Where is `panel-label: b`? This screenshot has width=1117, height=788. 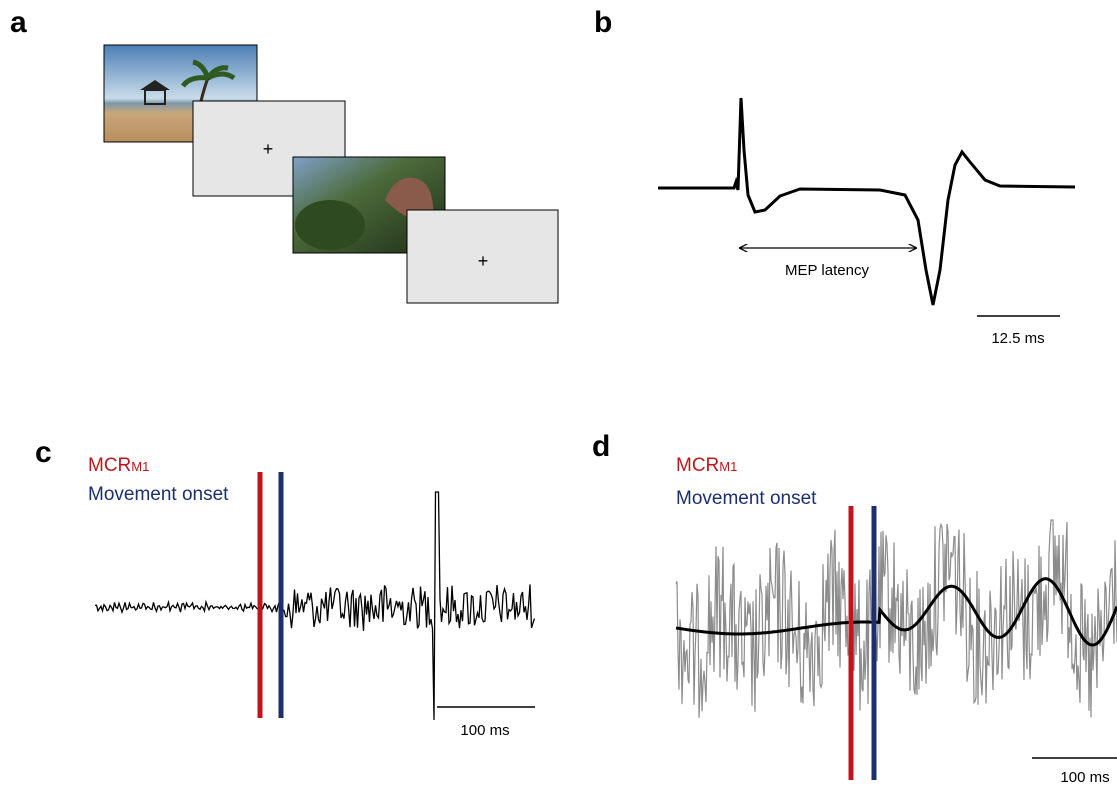 panel-label: b is located at coordinates (603, 22).